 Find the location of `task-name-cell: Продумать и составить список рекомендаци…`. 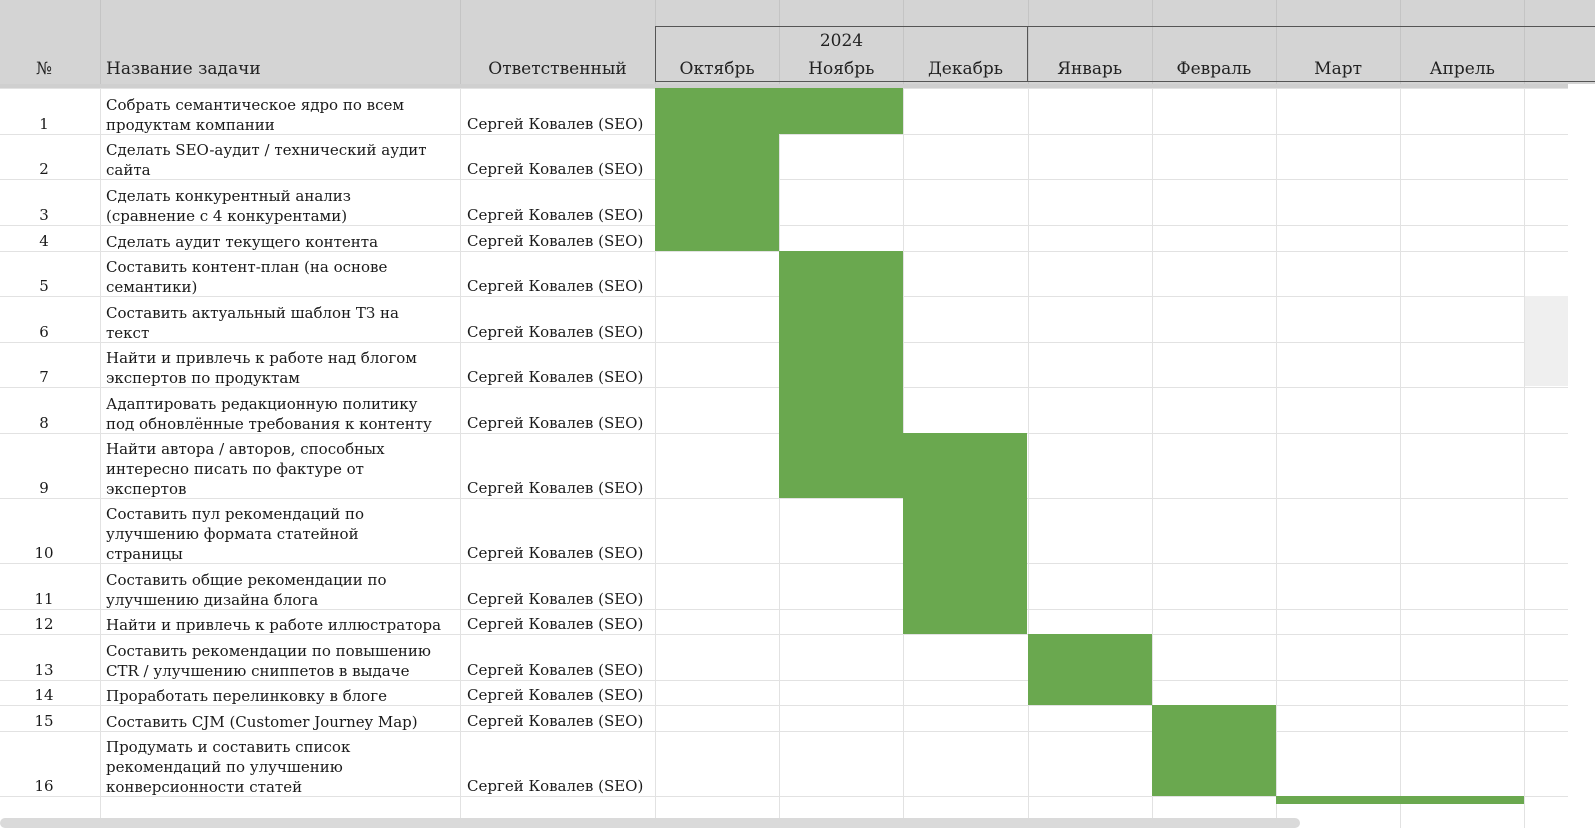

task-name-cell: Продумать и составить список рекомендаци… is located at coordinates (228, 767).